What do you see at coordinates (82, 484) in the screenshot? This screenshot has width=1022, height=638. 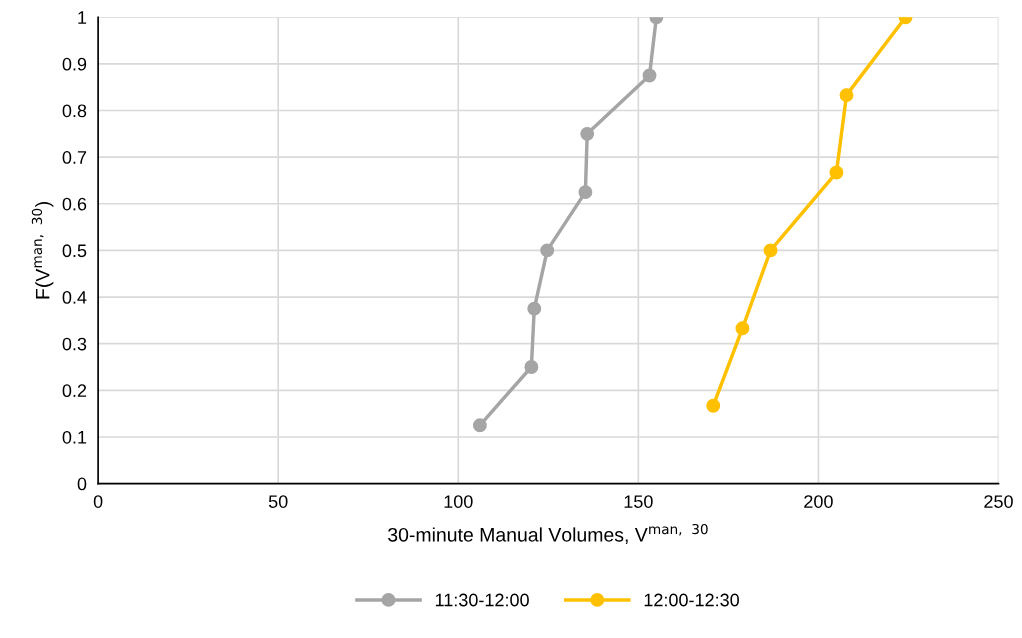 I see `y-tick-label: 0` at bounding box center [82, 484].